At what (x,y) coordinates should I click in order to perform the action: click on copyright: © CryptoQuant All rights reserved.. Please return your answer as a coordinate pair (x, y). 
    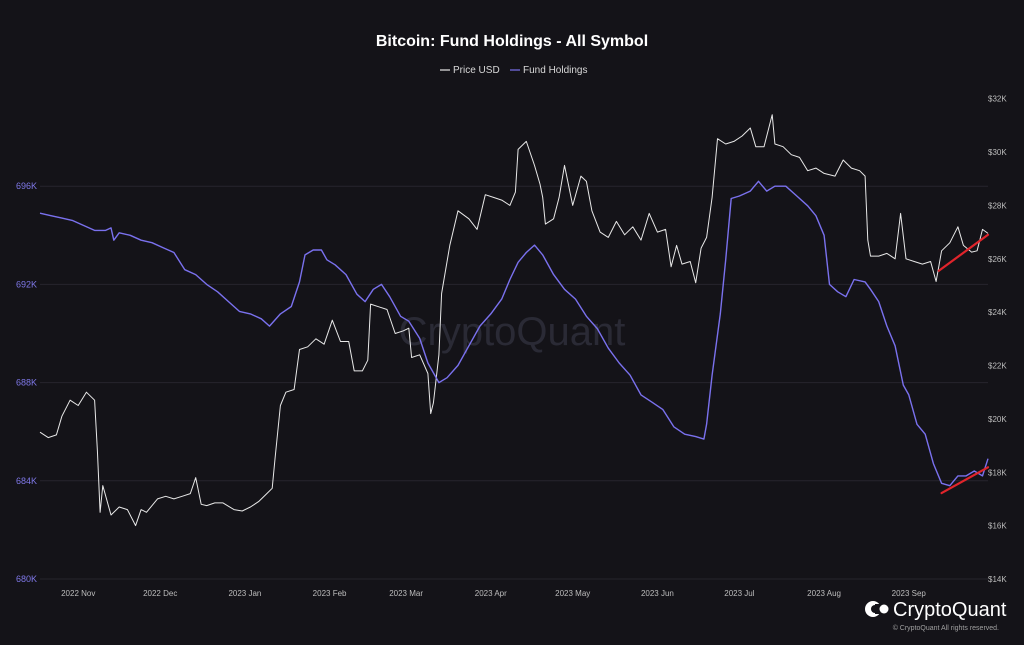
    Looking at the image, I should click on (946, 628).